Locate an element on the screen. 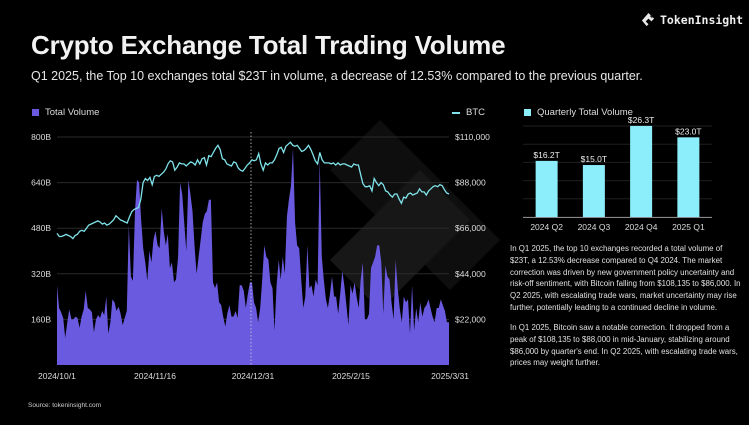 The image size is (749, 425). bar-category-label: 2024 Q4 is located at coordinates (641, 227).